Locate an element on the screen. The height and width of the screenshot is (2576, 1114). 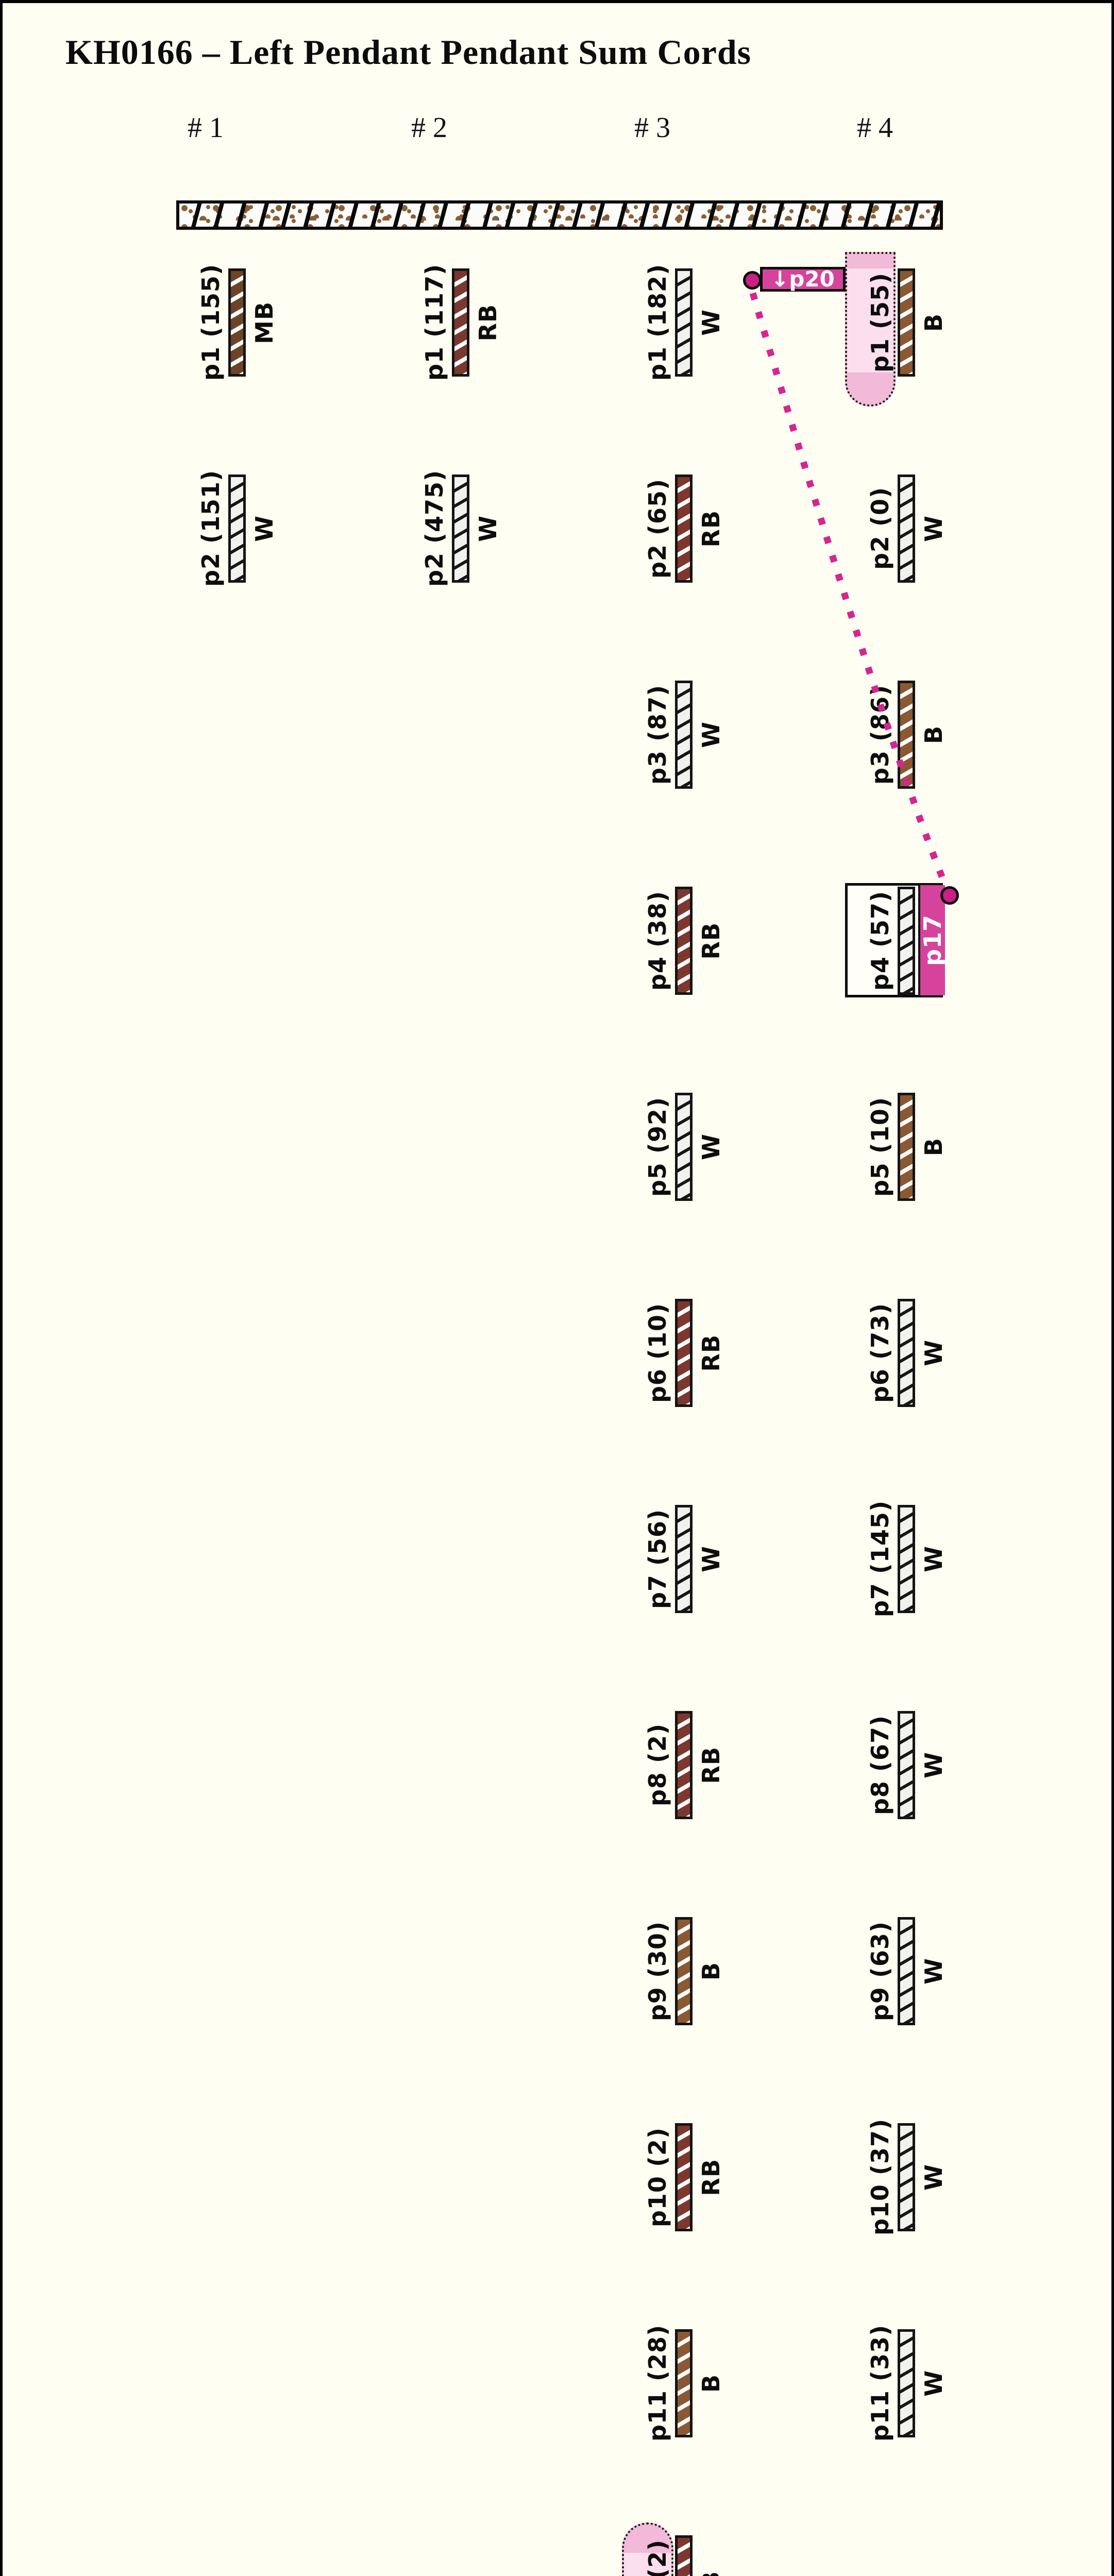
column-header: # 3 is located at coordinates (652, 128).